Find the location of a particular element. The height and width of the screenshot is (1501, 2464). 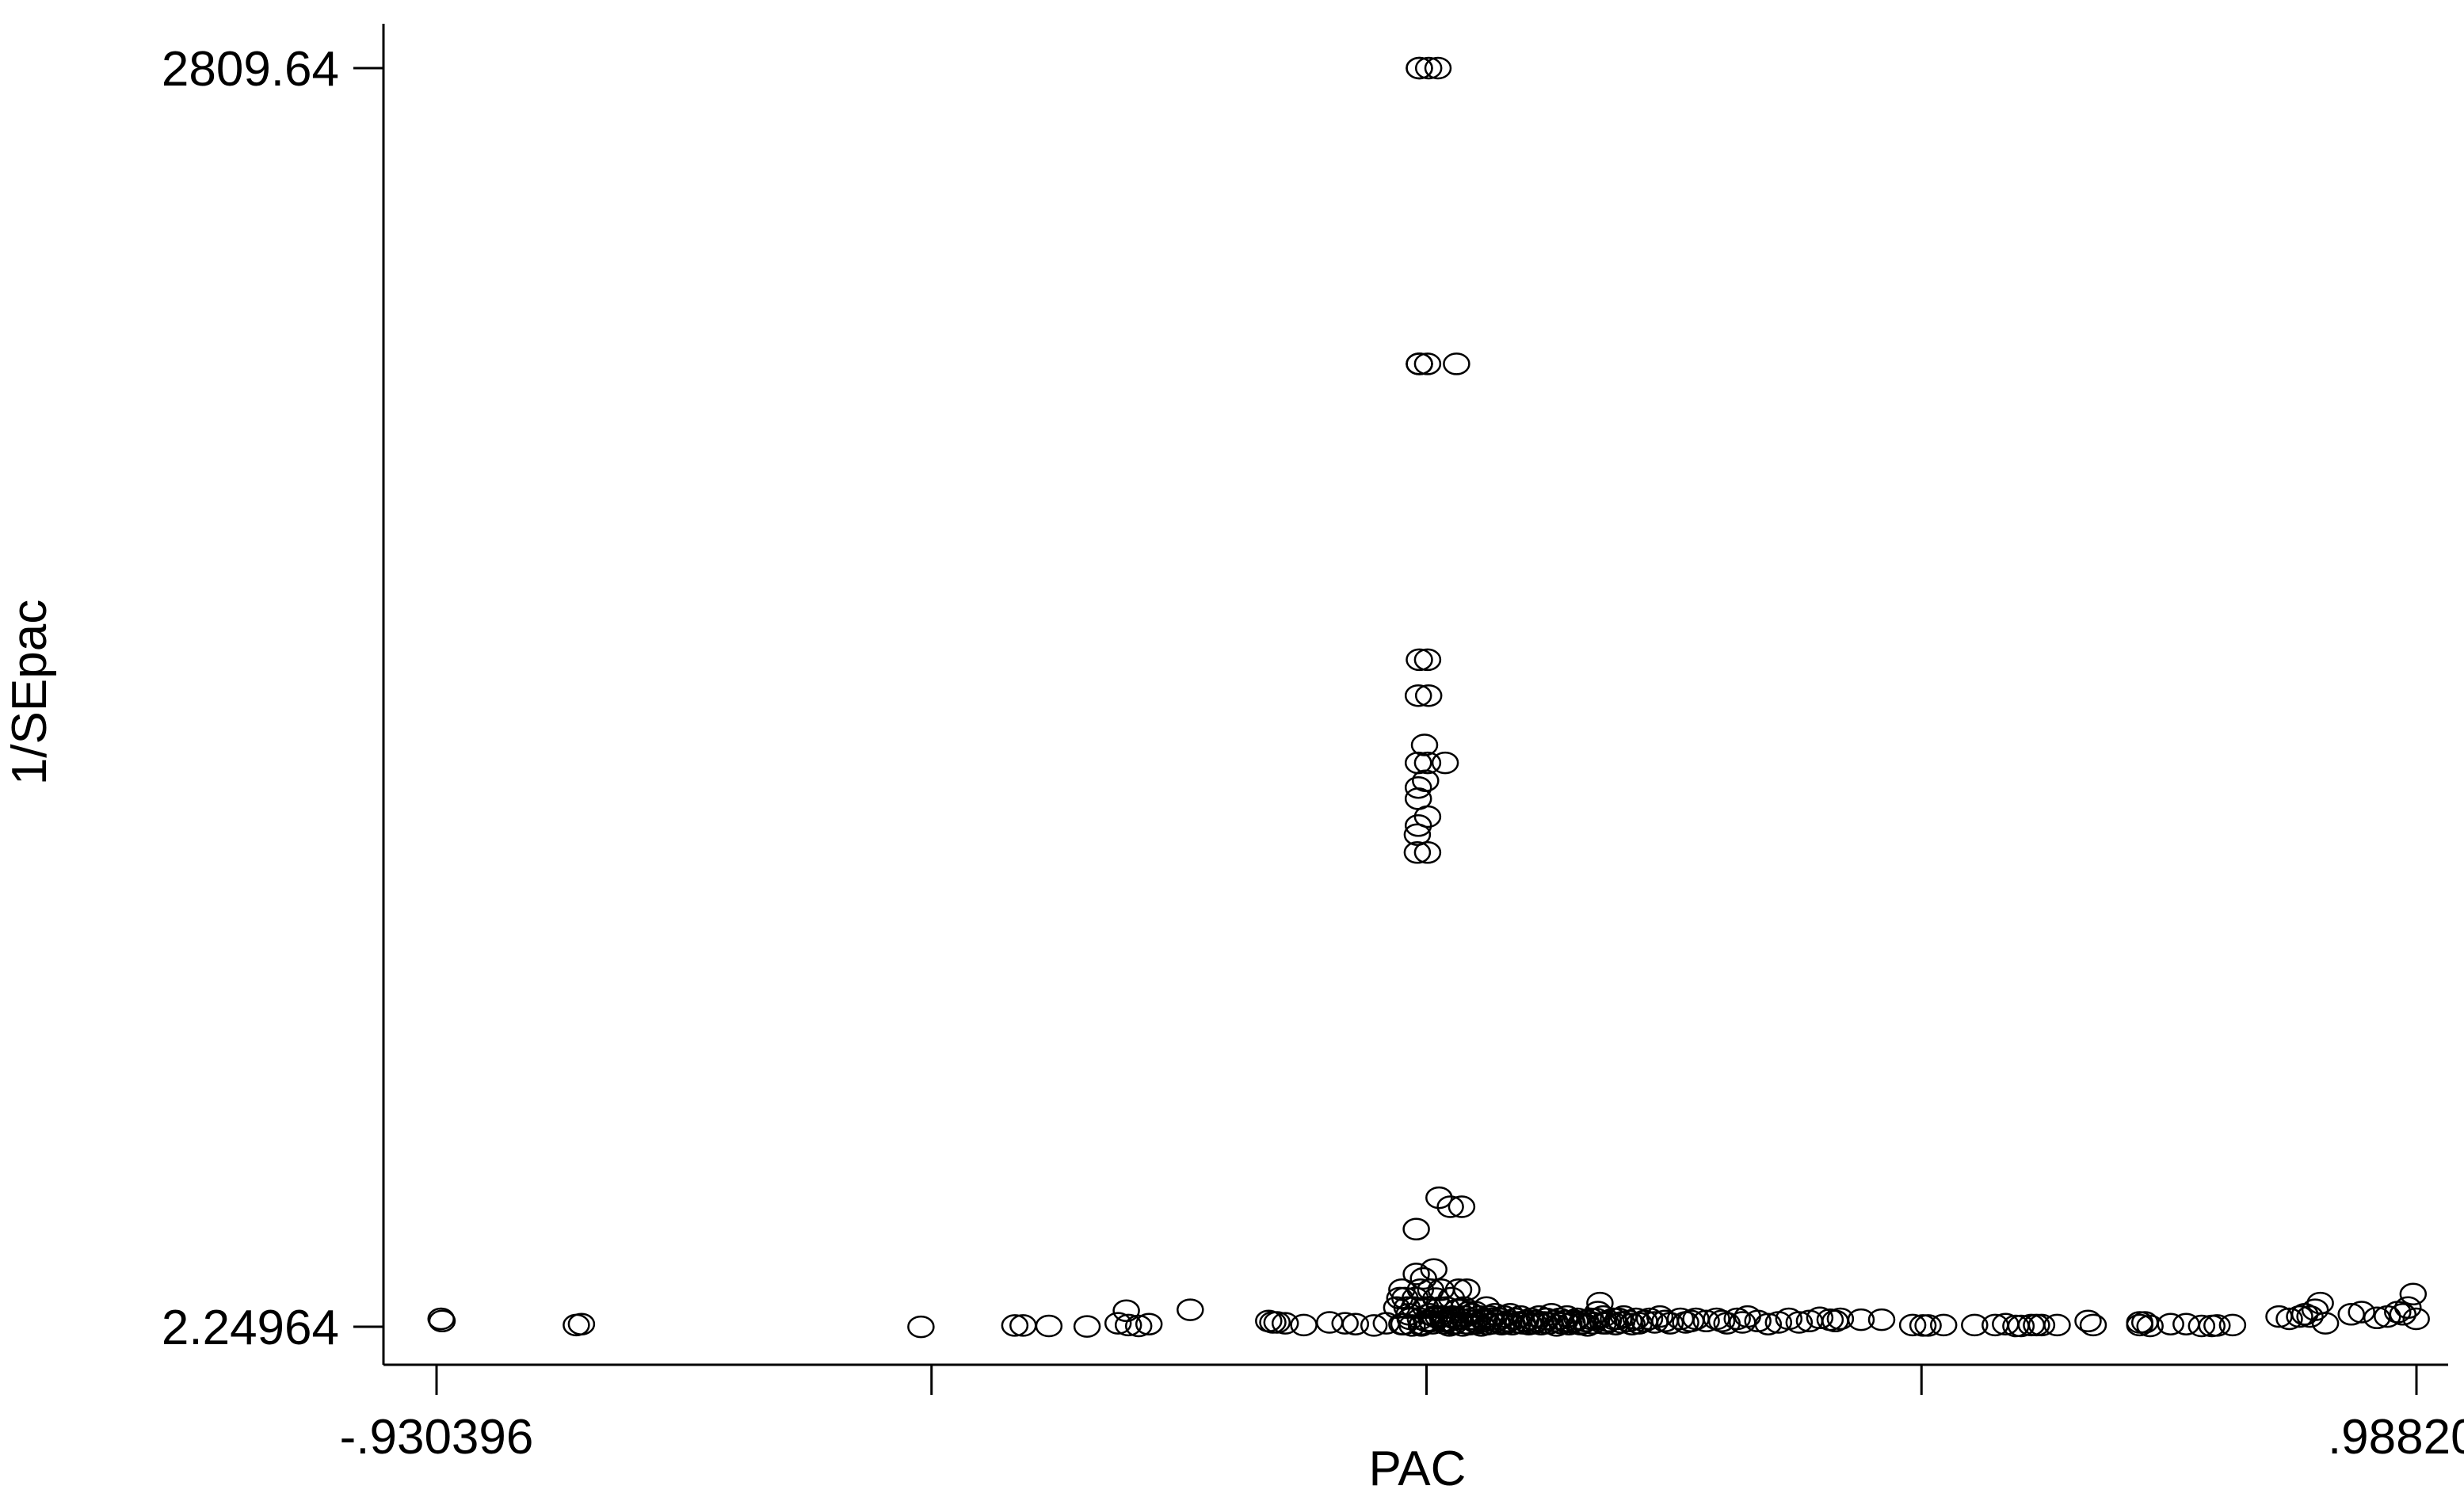

y-axis-label: 1/SEpac is located at coordinates (29, 692).